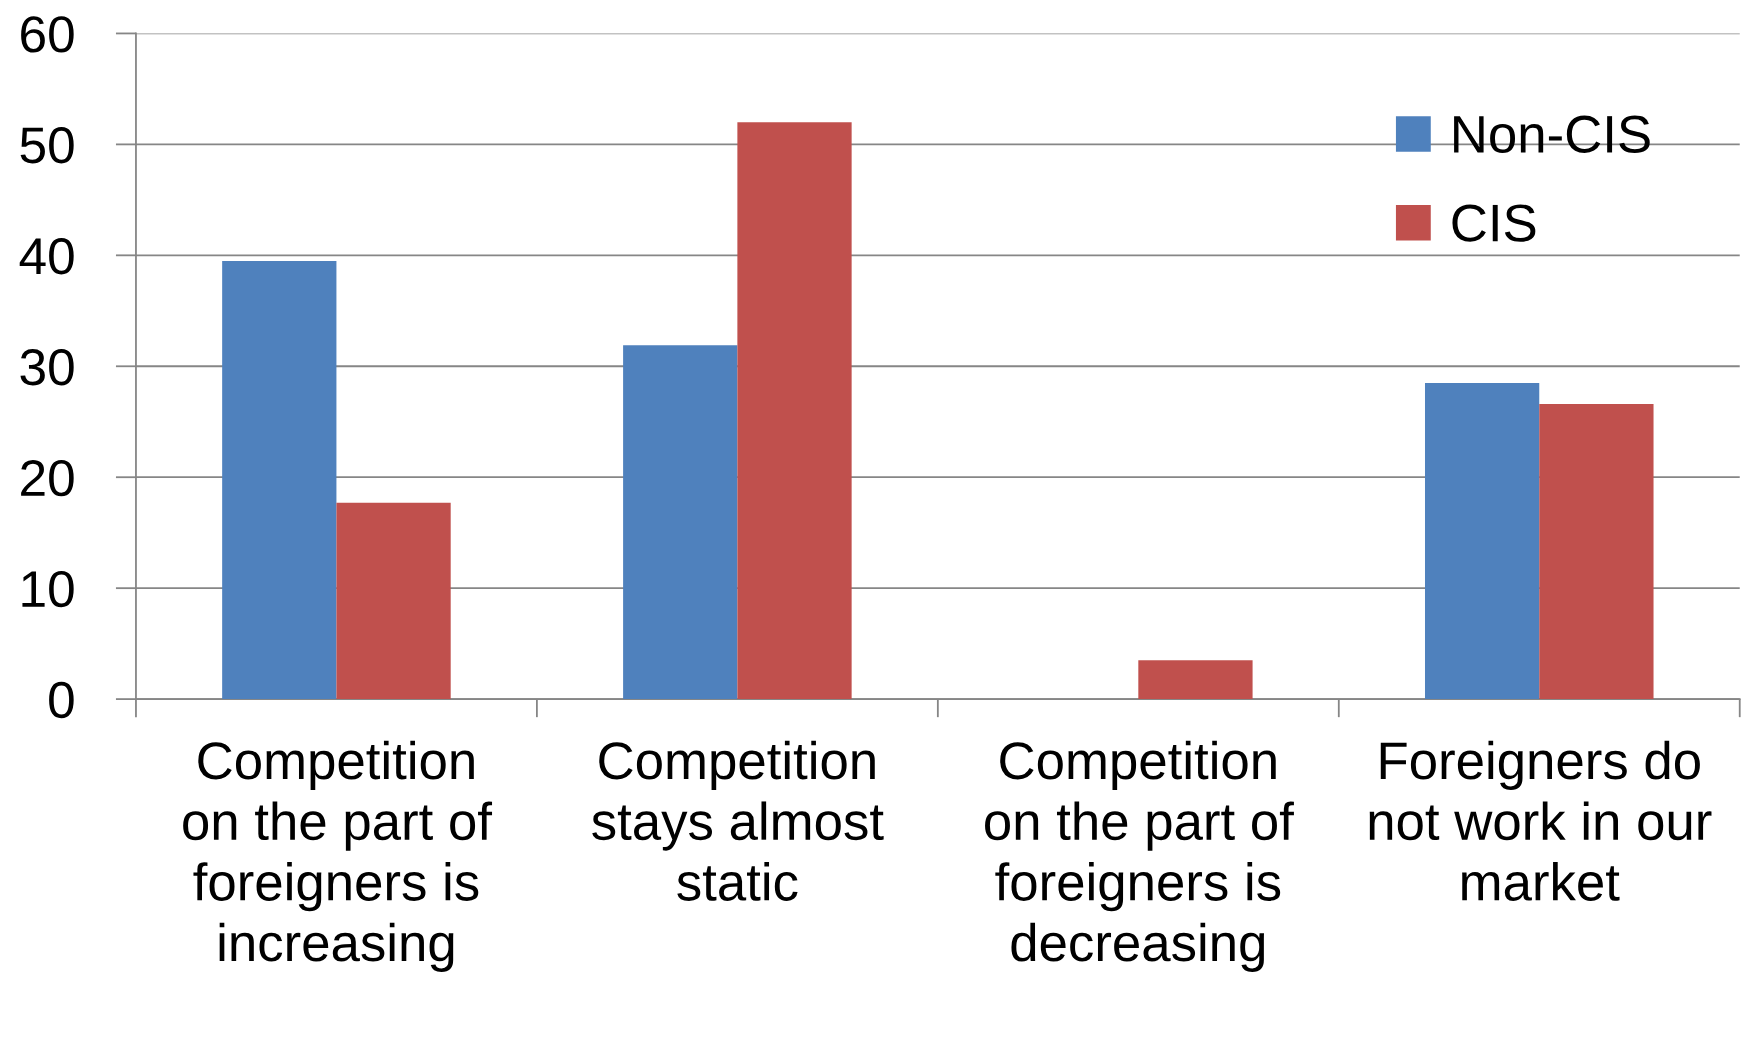 The width and height of the screenshot is (1752, 1045). What do you see at coordinates (47, 367) in the screenshot?
I see `y-tick-label: 30` at bounding box center [47, 367].